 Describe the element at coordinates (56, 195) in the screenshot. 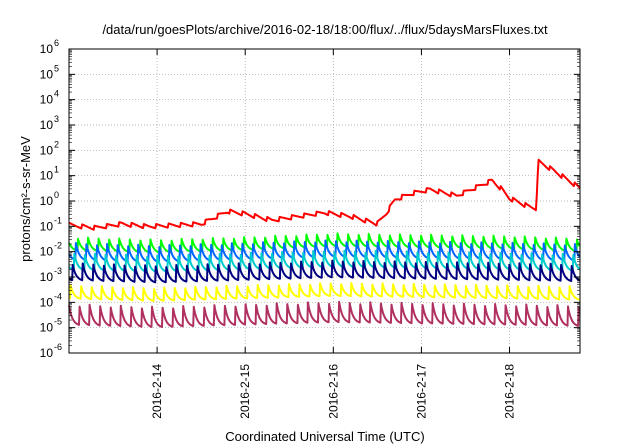

I see `y-tick-exponent: 0` at that location.